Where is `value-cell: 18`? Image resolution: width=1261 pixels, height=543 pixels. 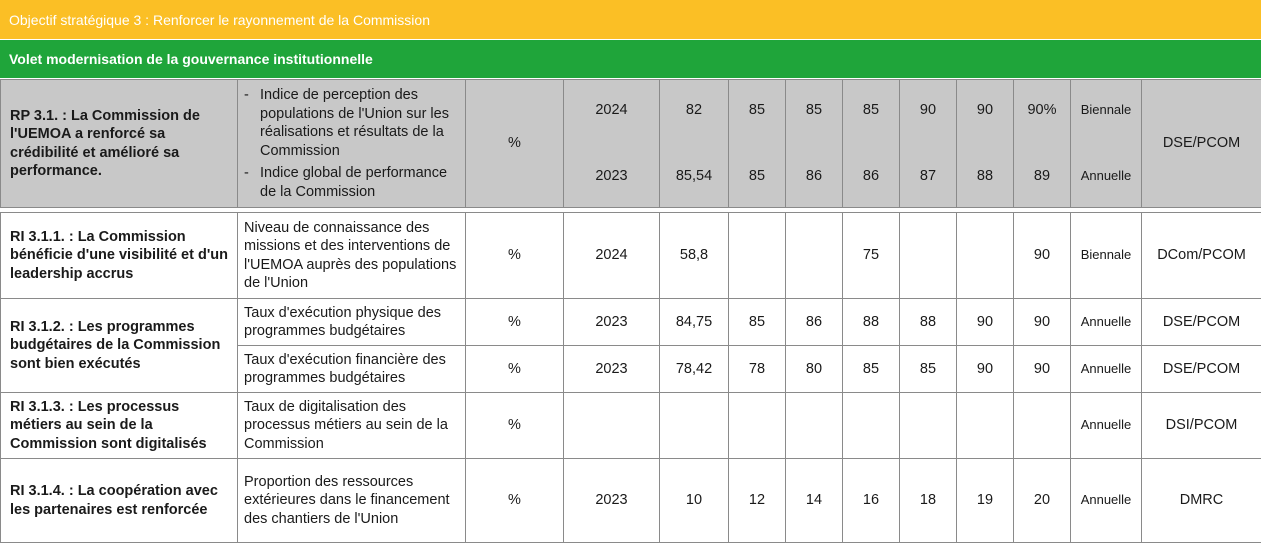 value-cell: 18 is located at coordinates (928, 500).